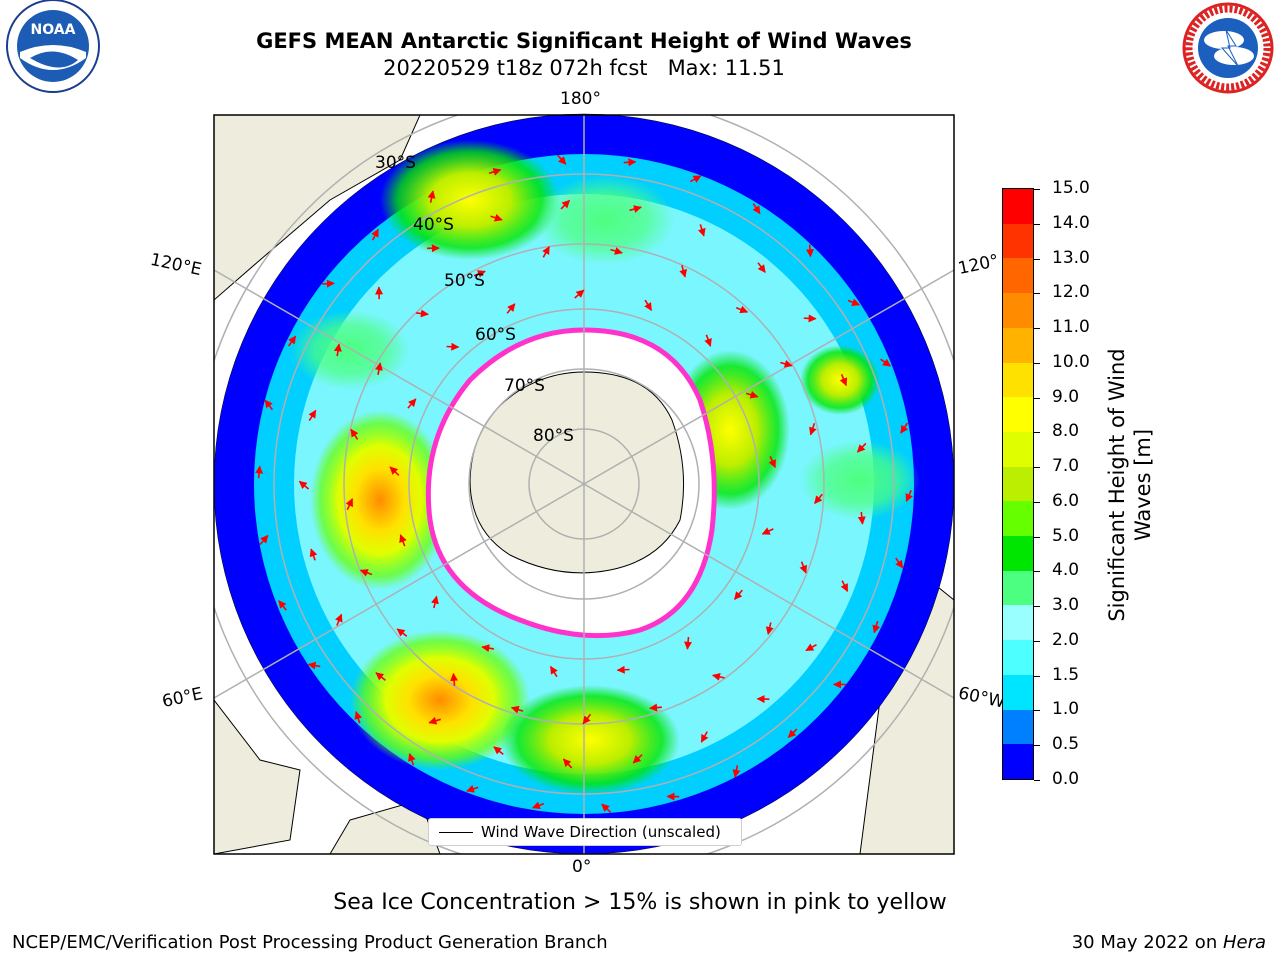  What do you see at coordinates (1071, 222) in the screenshot?
I see `colorbar-tick-label: 14.0` at bounding box center [1071, 222].